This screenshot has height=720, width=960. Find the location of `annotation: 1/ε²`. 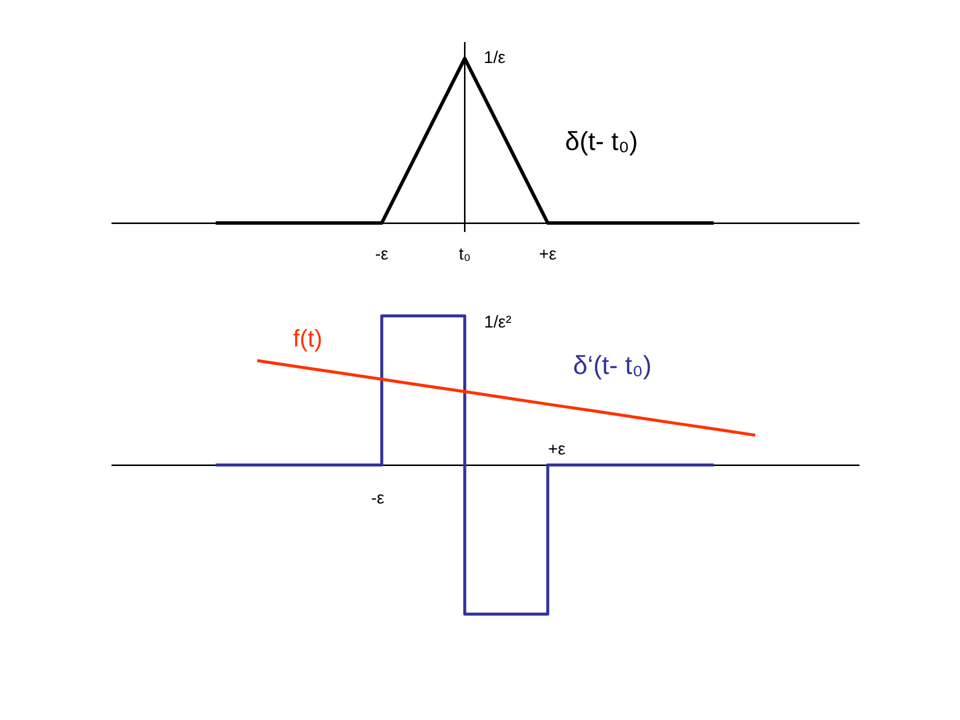

annotation: 1/ε² is located at coordinates (498, 322).